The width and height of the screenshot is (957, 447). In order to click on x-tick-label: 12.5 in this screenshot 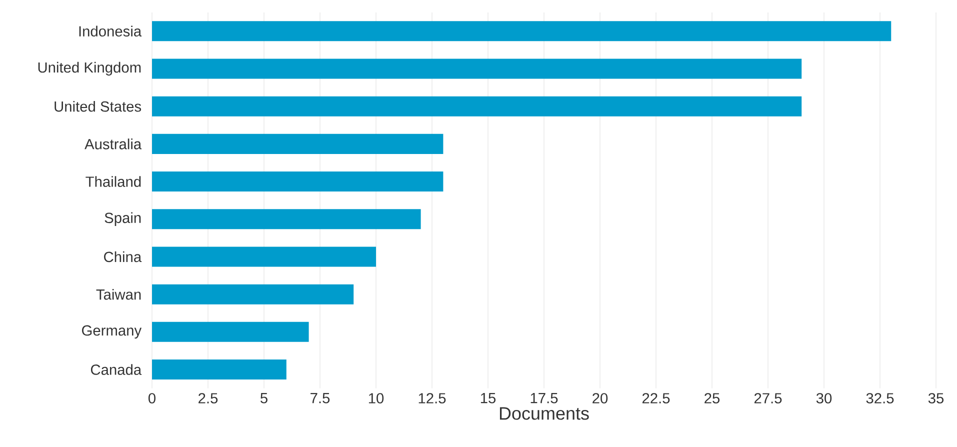, I will do `click(432, 398)`.